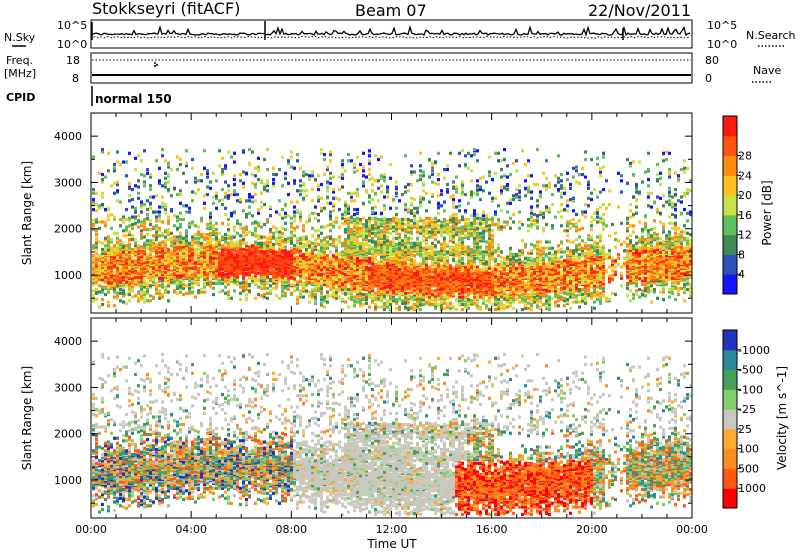  What do you see at coordinates (391, 31) in the screenshot?
I see `noise-sky-trace` at bounding box center [391, 31].